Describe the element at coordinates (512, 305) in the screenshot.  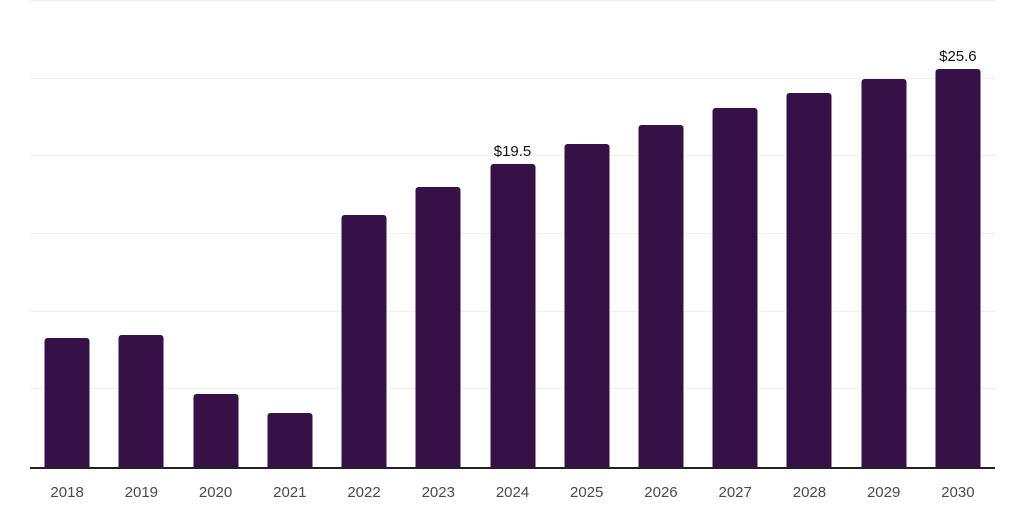
I see `bar-2024: $19.5` at that location.